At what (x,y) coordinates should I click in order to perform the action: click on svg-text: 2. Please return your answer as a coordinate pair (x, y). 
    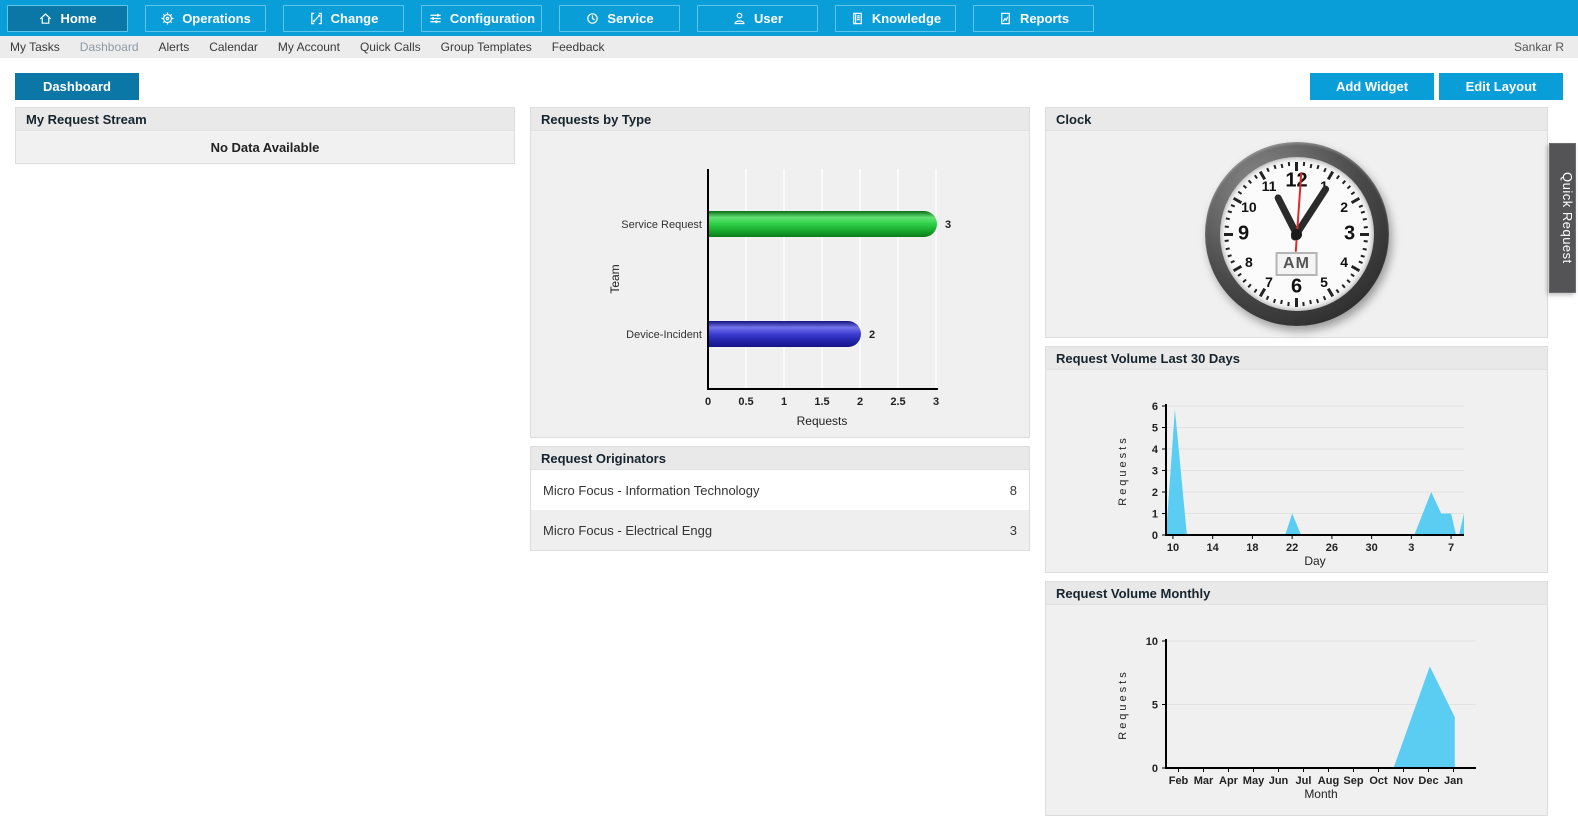
    Looking at the image, I should click on (1155, 493).